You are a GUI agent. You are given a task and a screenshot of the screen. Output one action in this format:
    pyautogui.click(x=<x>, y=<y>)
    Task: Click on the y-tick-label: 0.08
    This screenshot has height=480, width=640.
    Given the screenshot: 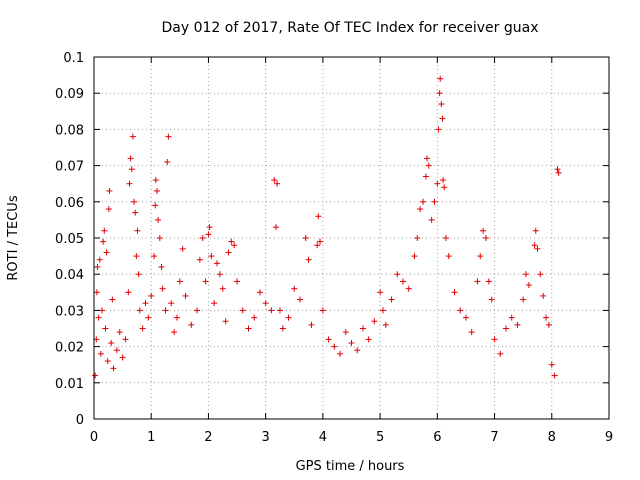 What is the action you would take?
    pyautogui.click(x=69, y=130)
    